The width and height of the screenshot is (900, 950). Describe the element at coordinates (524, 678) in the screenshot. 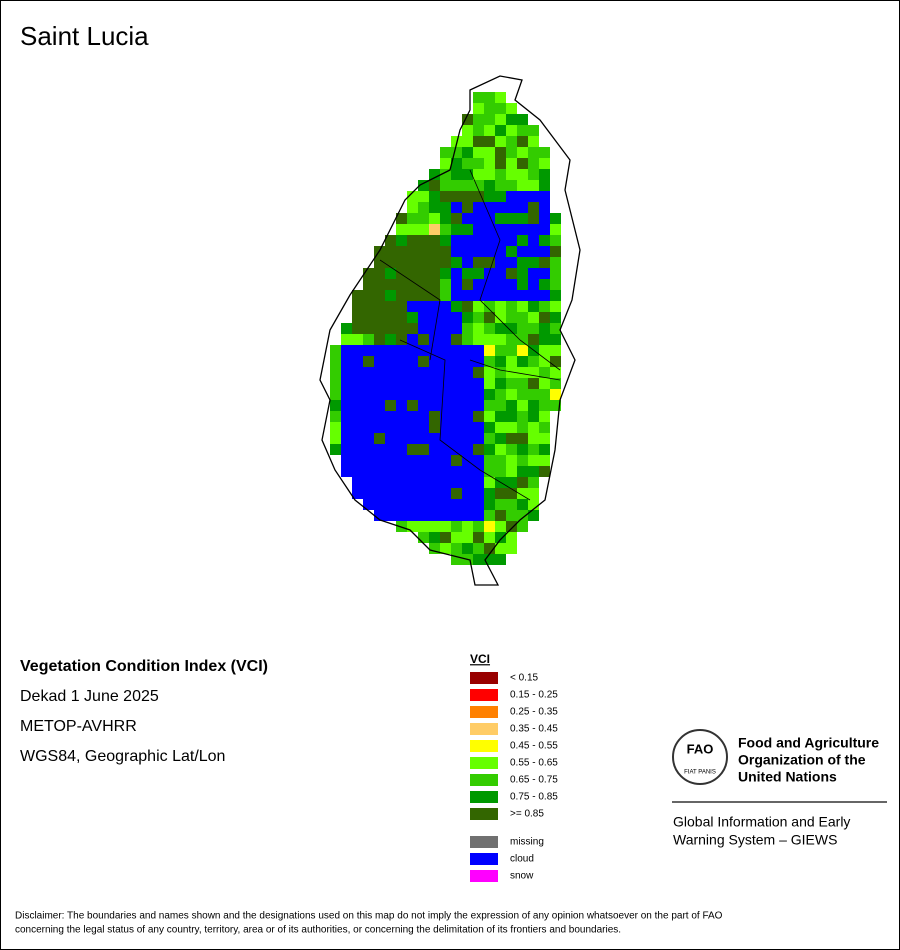

I see `legend-label: < 0.15` at that location.